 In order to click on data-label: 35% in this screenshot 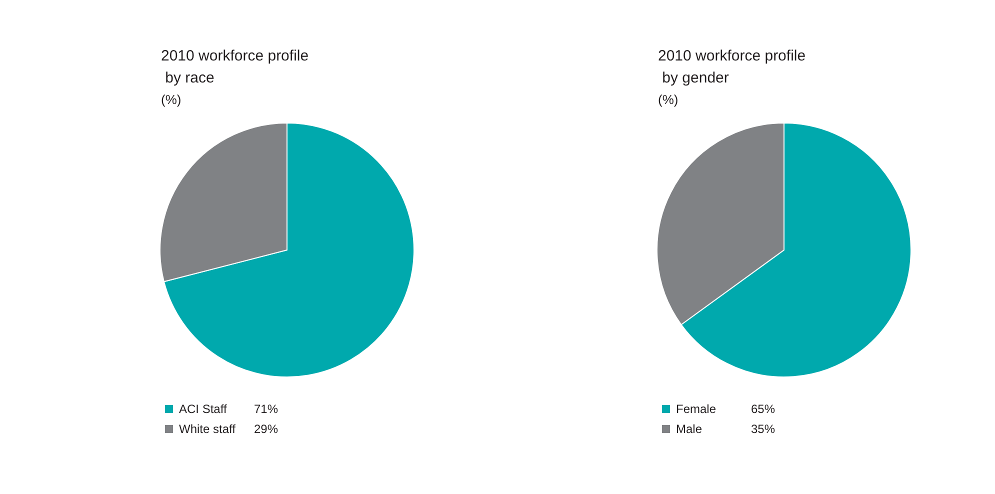, I will do `click(763, 429)`.